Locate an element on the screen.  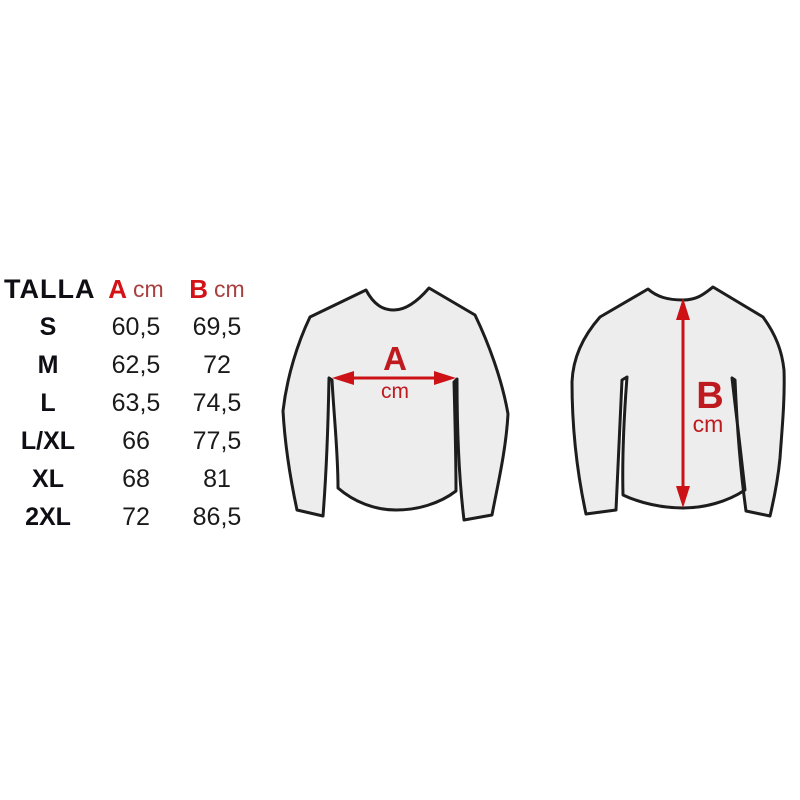
measure-b-value: 77,5 is located at coordinates (217, 440).